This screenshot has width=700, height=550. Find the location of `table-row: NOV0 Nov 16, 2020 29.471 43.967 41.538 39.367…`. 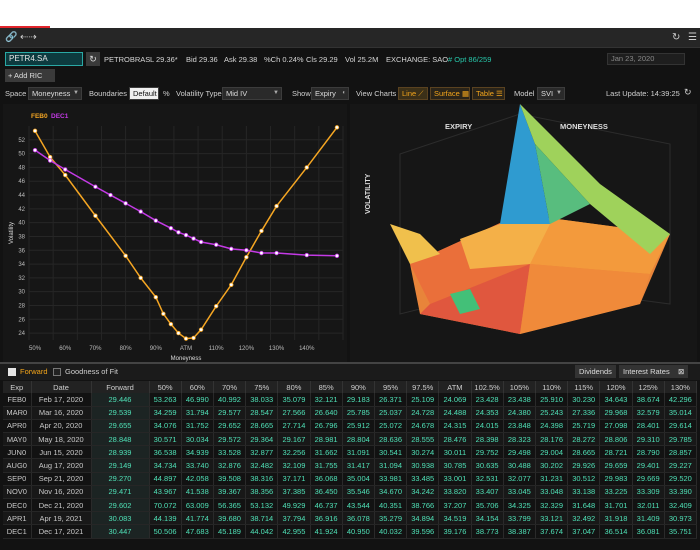

table-row: NOV0 Nov 16, 2020 29.471 43.967 41.538 39.367… is located at coordinates (350, 492).